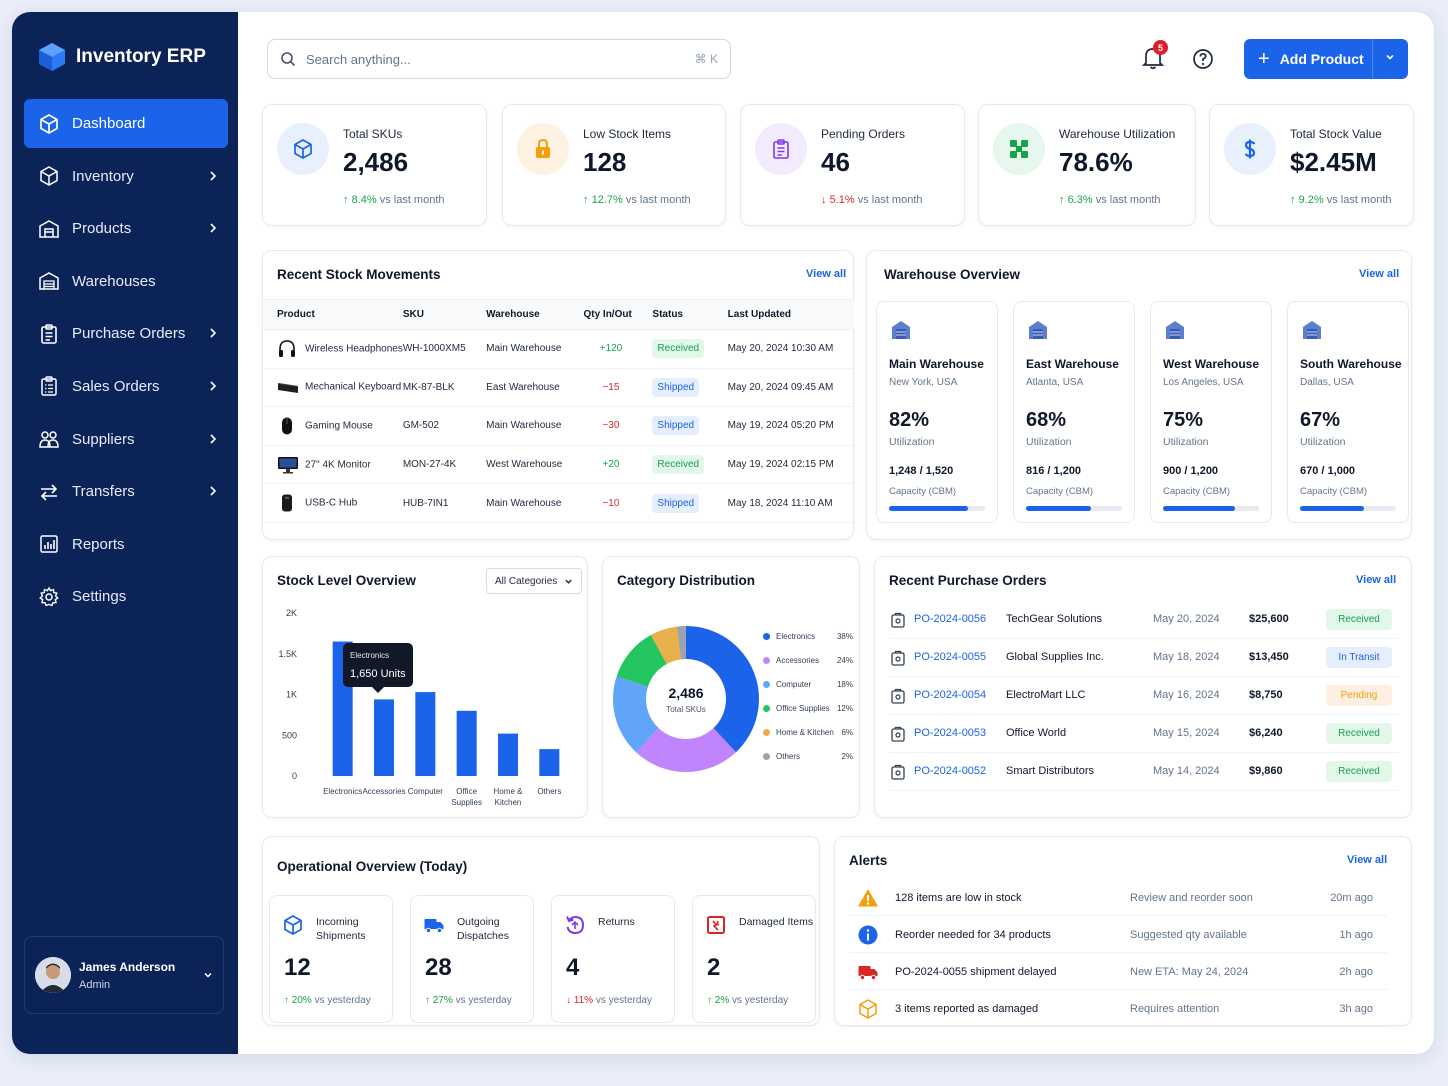 The width and height of the screenshot is (1448, 1086). What do you see at coordinates (126, 491) in the screenshot?
I see `sidebar-item-transfers: Transfers` at bounding box center [126, 491].